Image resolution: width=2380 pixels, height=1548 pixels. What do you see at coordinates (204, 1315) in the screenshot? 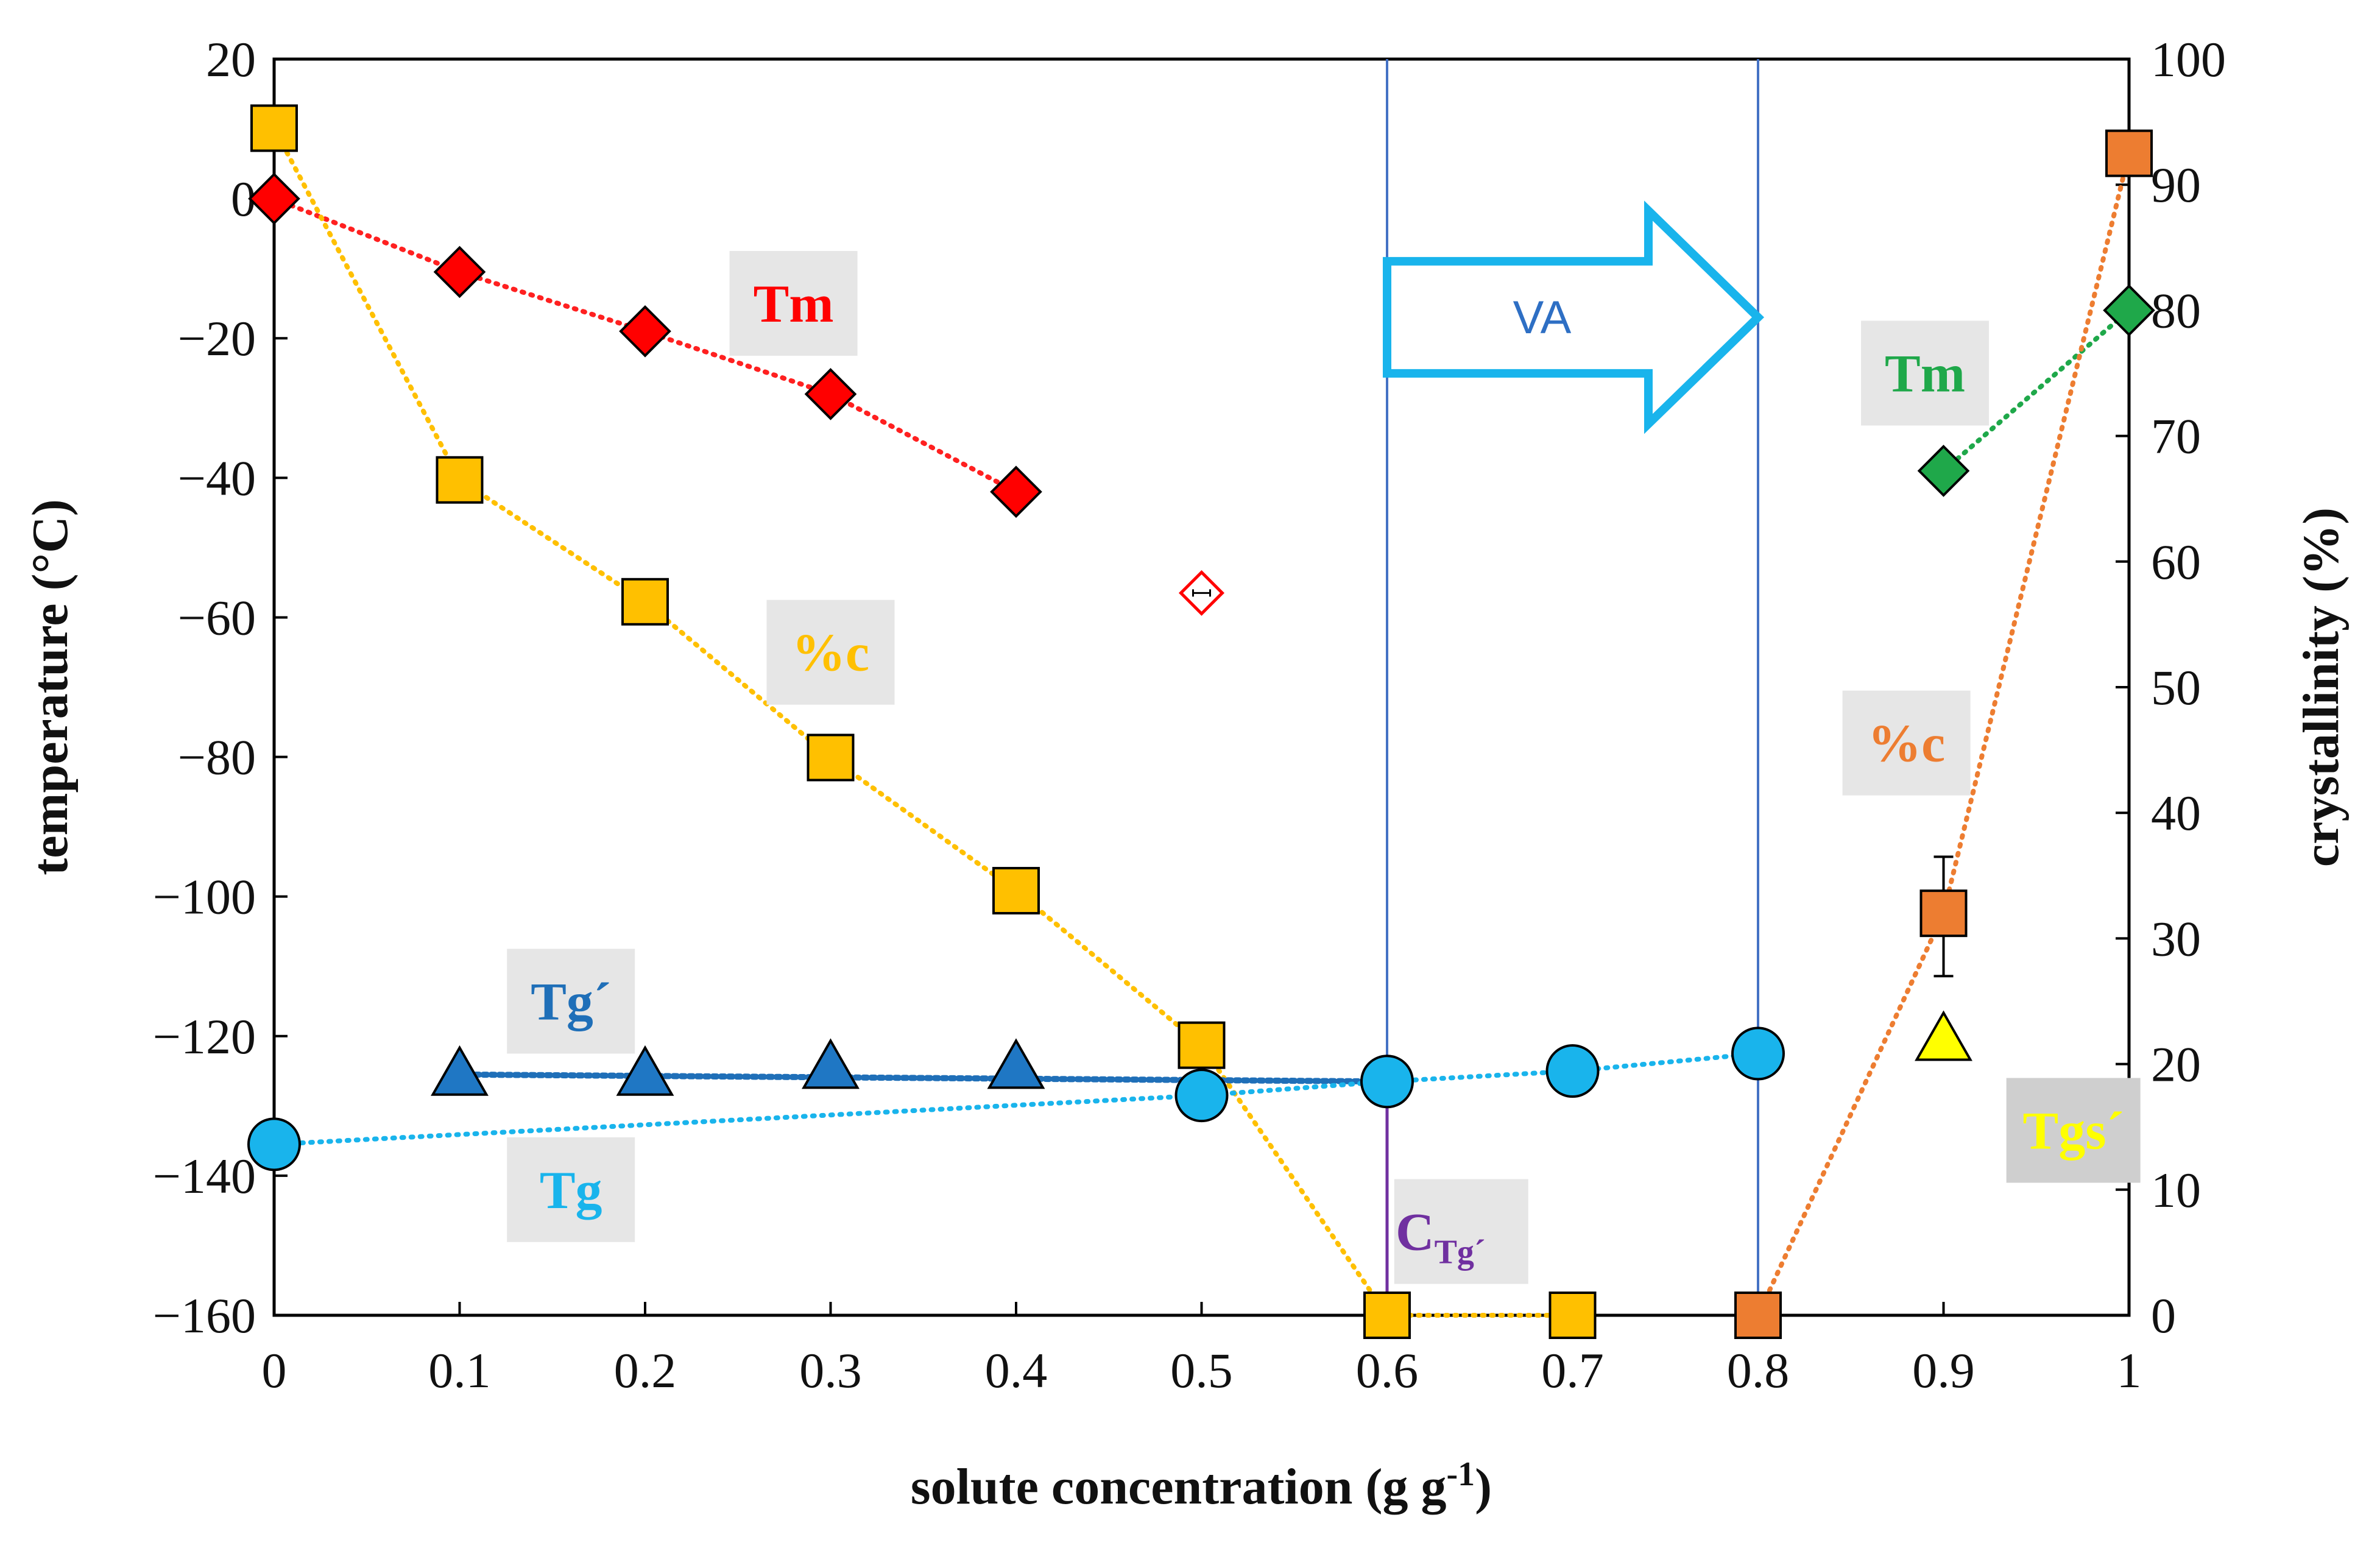
I see `y-left-tick-label: −160` at bounding box center [204, 1315].